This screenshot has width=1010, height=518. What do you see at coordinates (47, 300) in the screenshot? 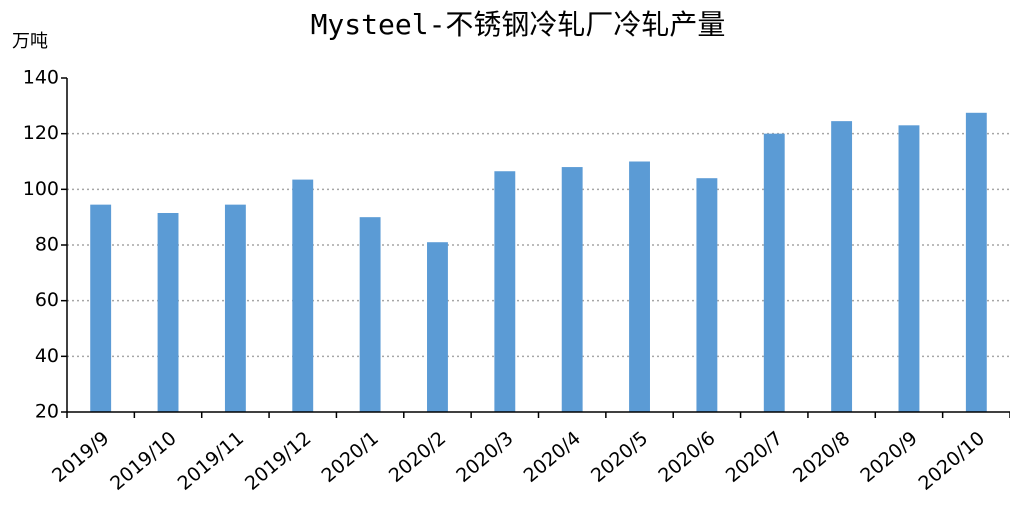
I see `y-tick-label: 60` at bounding box center [47, 300].